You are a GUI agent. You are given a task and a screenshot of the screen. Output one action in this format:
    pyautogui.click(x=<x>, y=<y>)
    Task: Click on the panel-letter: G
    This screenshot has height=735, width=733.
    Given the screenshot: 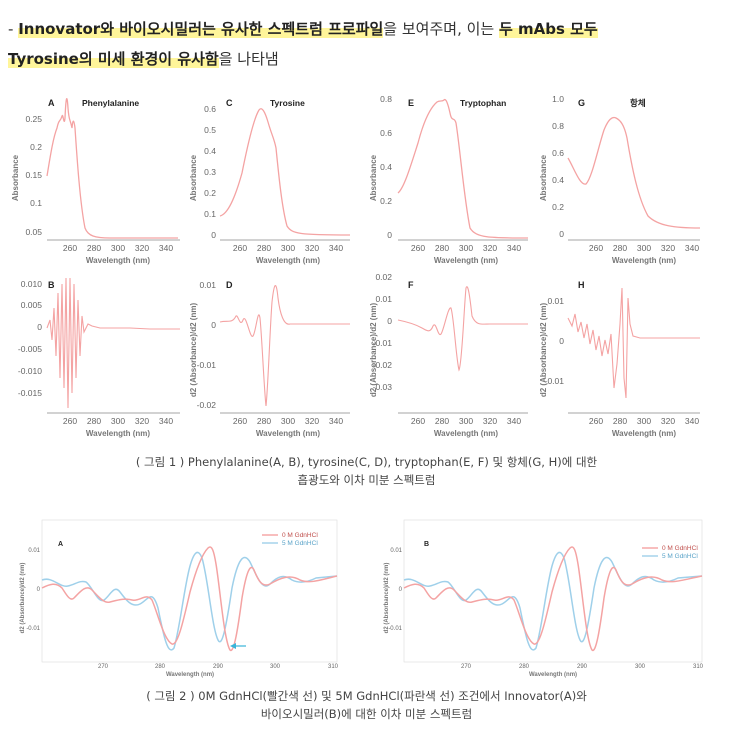 What is the action you would take?
    pyautogui.click(x=581, y=103)
    